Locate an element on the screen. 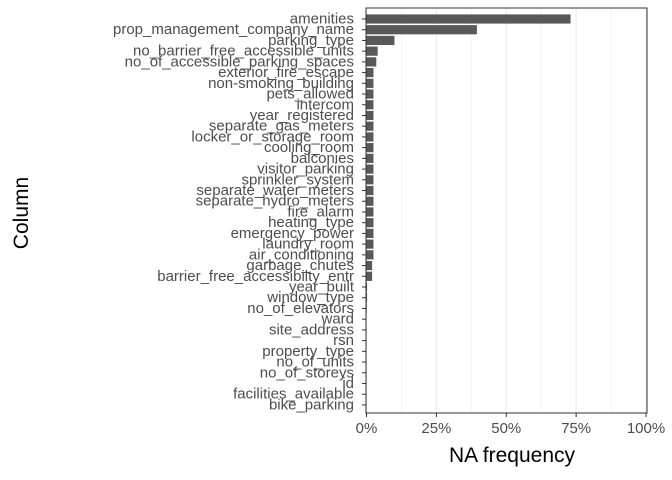 This screenshot has height=480, width=672. category-label: cooling_room is located at coordinates (309, 147).